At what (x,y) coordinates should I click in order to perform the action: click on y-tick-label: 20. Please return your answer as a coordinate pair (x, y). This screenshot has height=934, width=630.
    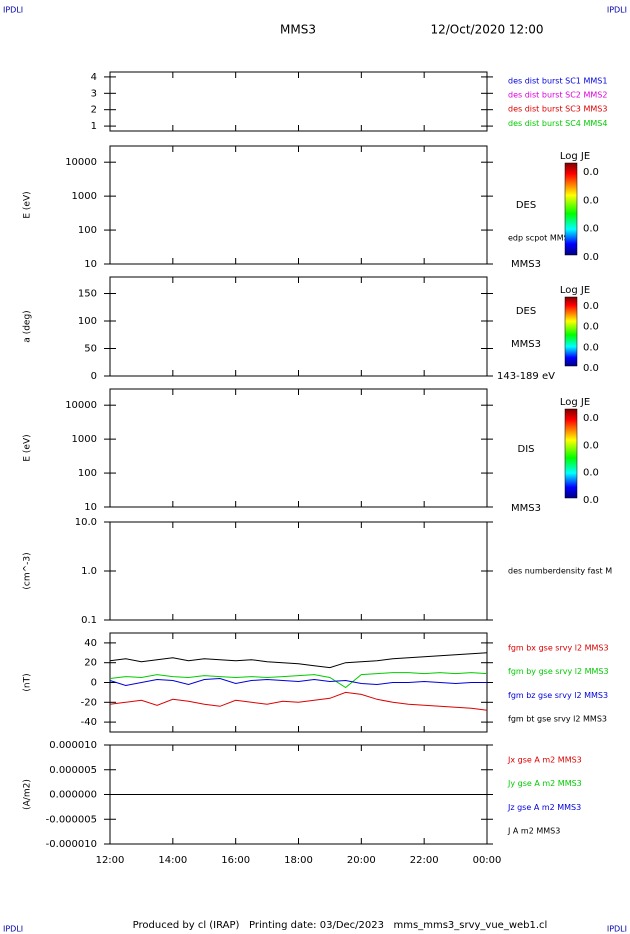
    Looking at the image, I should click on (90, 663).